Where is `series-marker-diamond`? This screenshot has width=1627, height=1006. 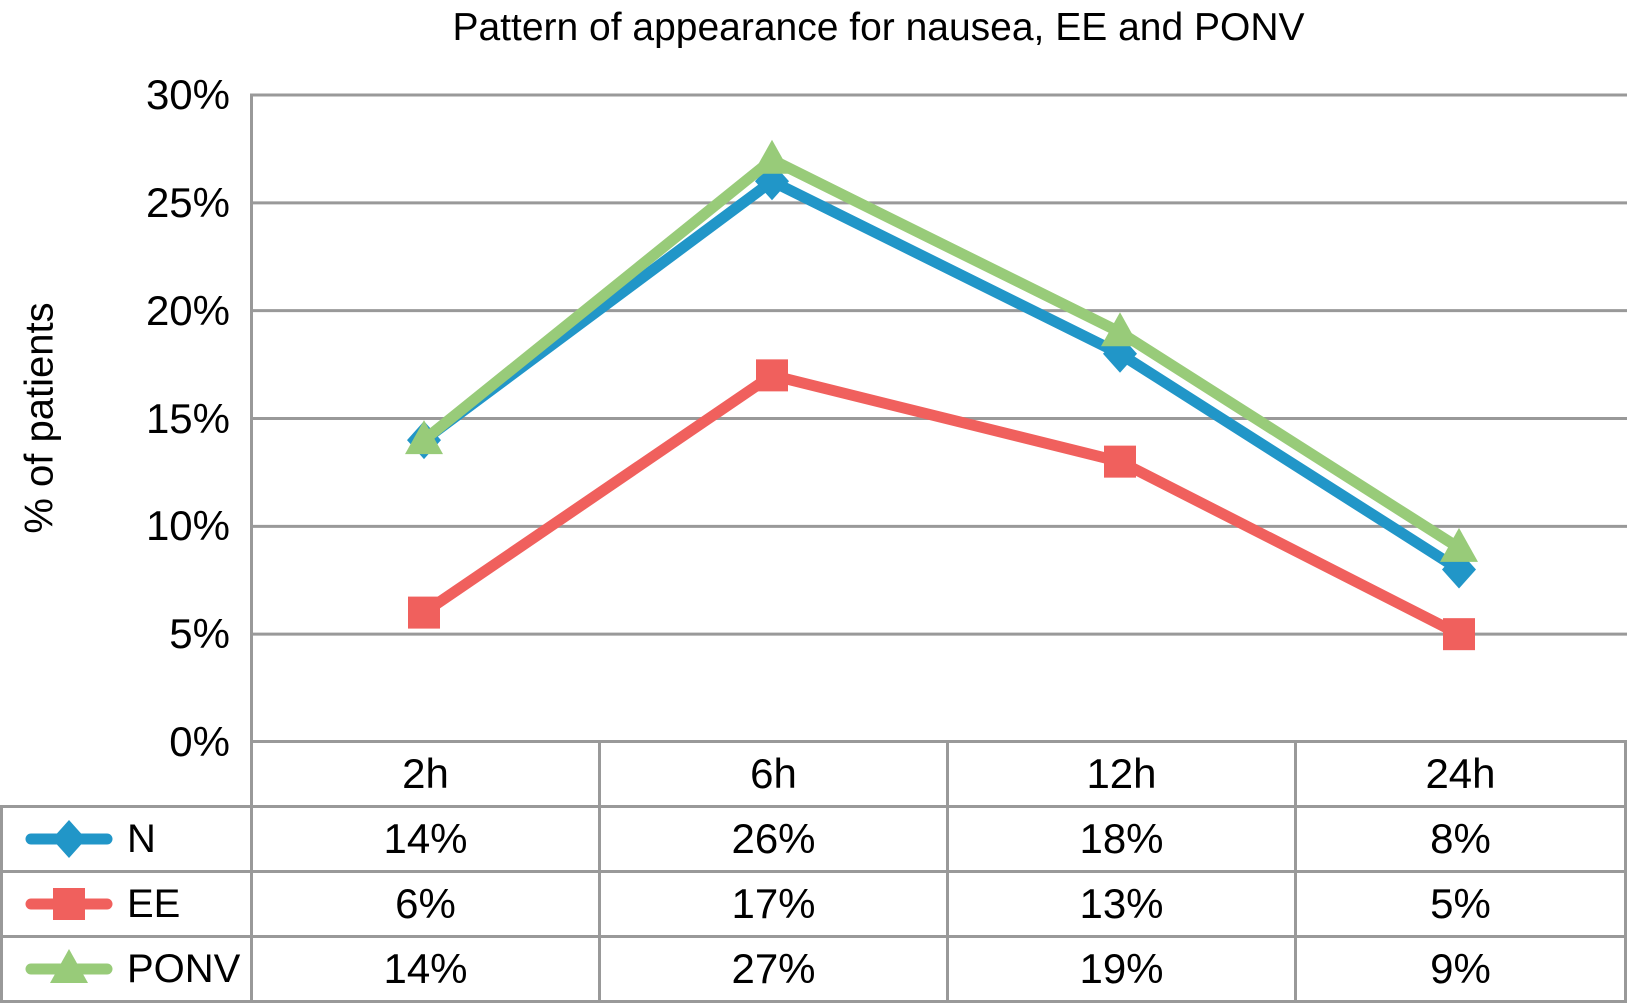 series-marker-diamond is located at coordinates (69, 839).